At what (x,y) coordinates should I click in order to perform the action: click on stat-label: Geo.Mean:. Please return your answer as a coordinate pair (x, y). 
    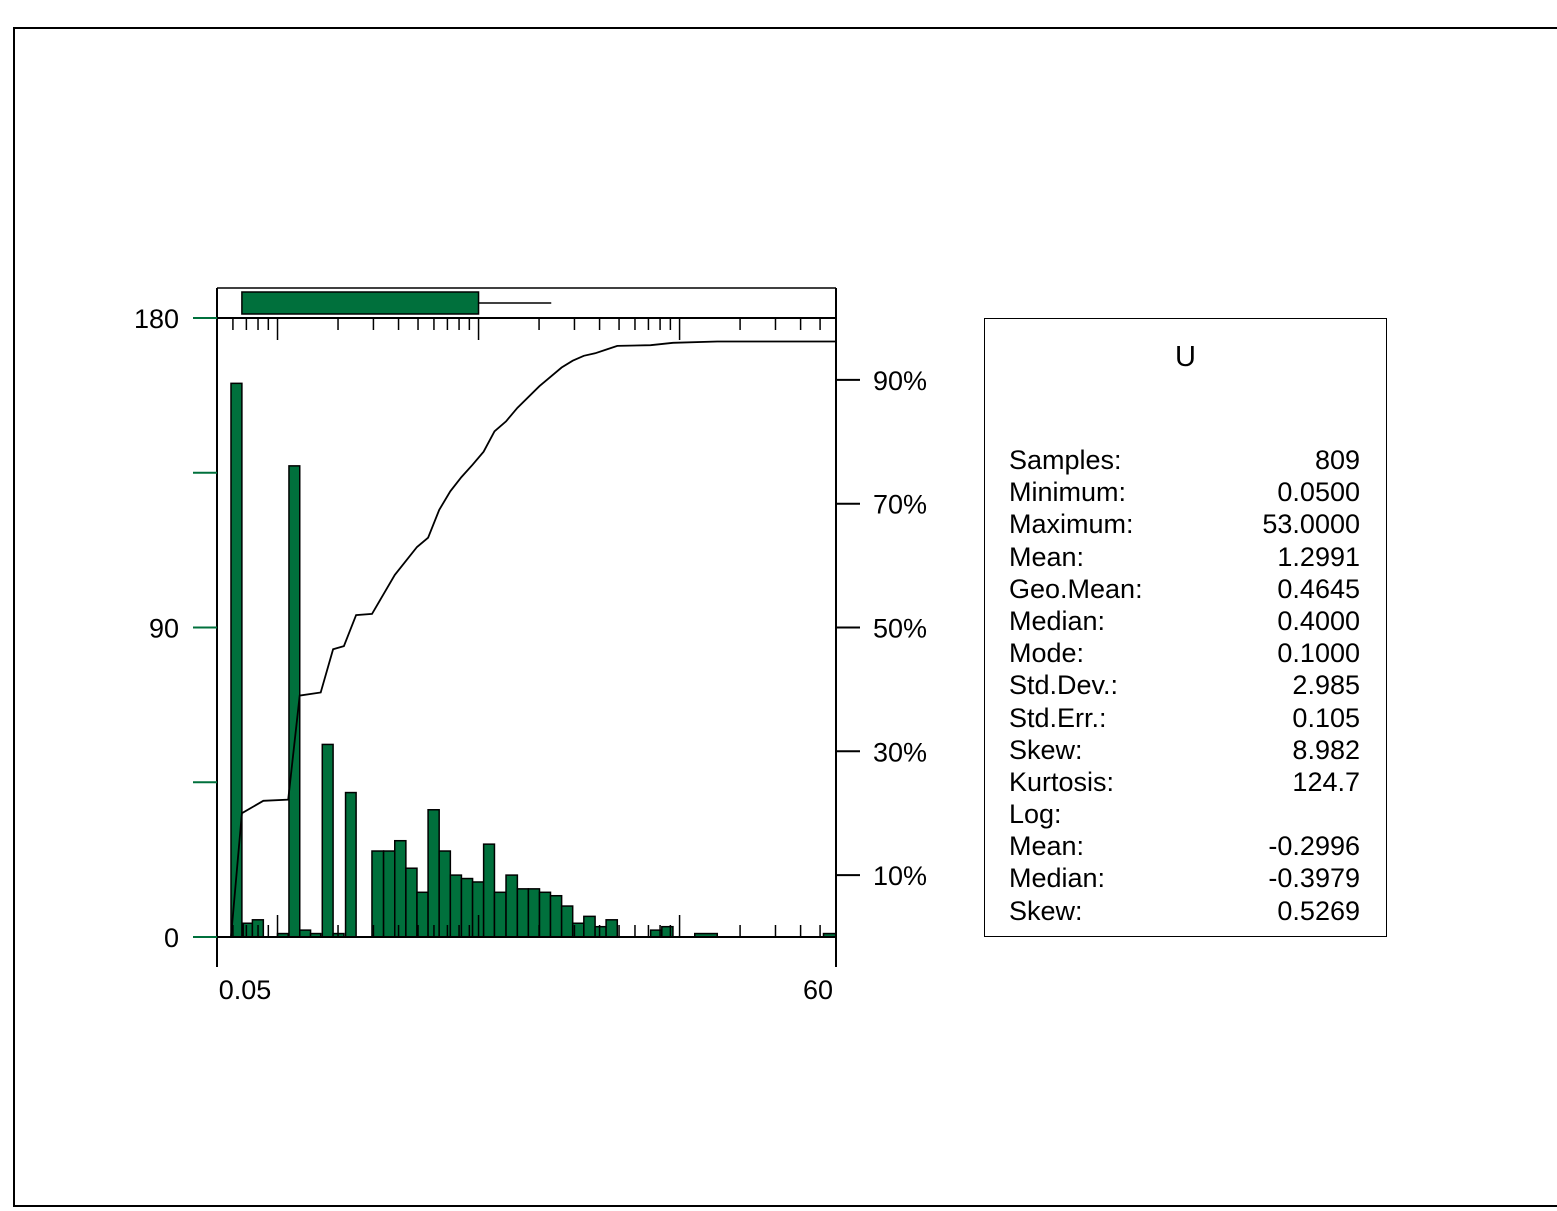
    Looking at the image, I should click on (1076, 588).